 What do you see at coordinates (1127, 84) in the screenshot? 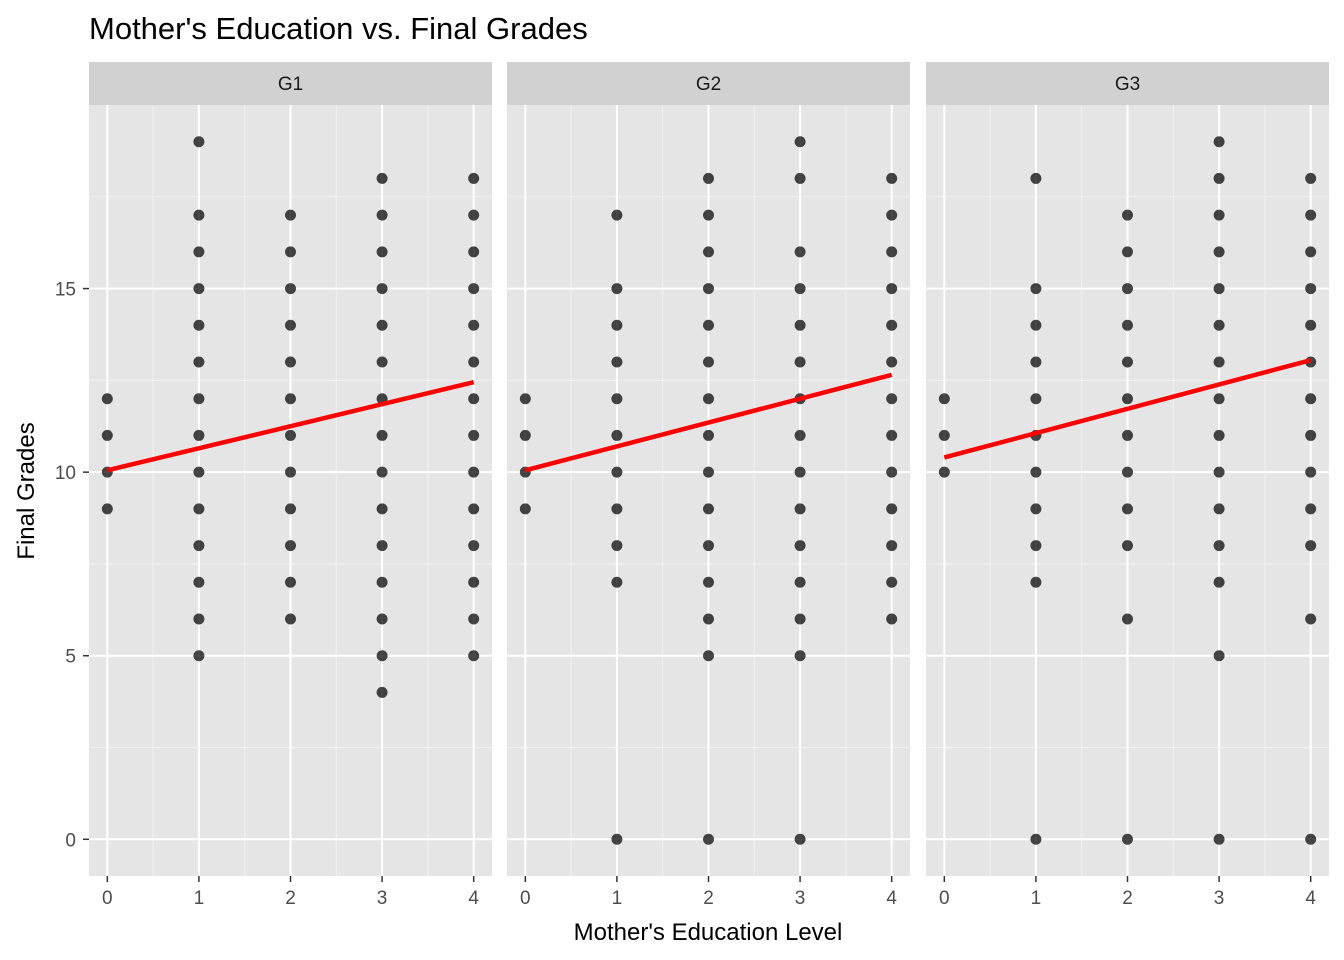
I see `facet-strip-label: G3` at bounding box center [1127, 84].